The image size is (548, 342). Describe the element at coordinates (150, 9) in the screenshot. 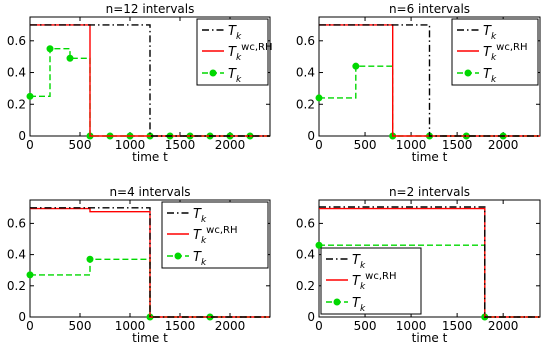

I see `chart-title: n=12 intervals` at that location.